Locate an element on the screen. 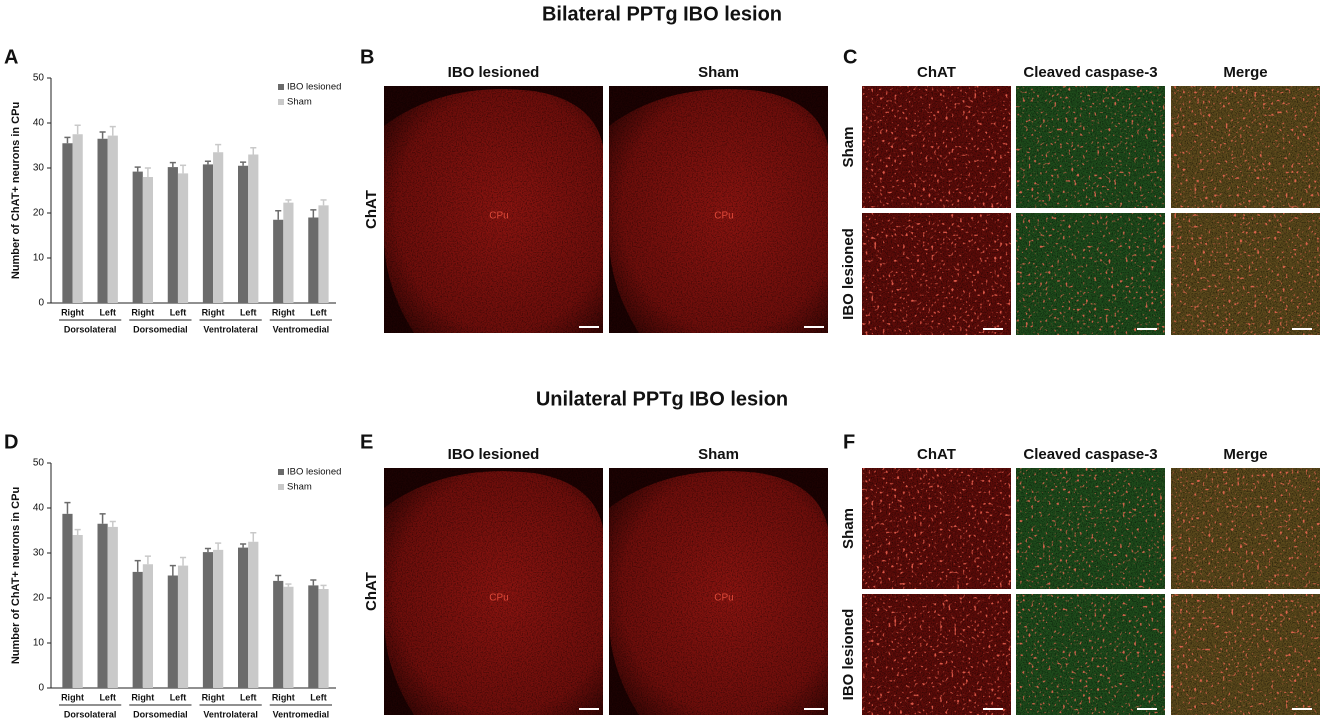  panel-letter: F is located at coordinates (849, 442).